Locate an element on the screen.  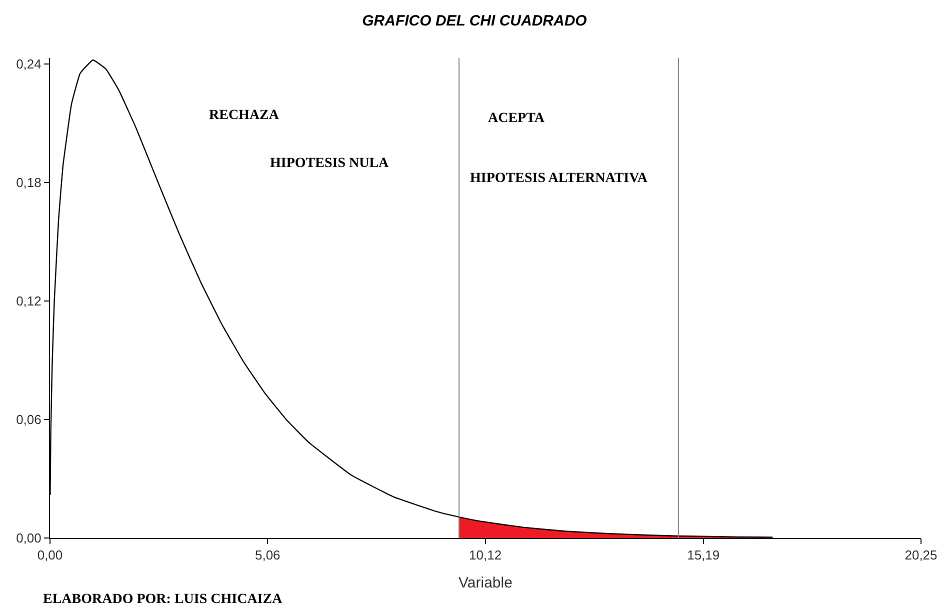
y-tick-label: 0,12 is located at coordinates (29, 301).